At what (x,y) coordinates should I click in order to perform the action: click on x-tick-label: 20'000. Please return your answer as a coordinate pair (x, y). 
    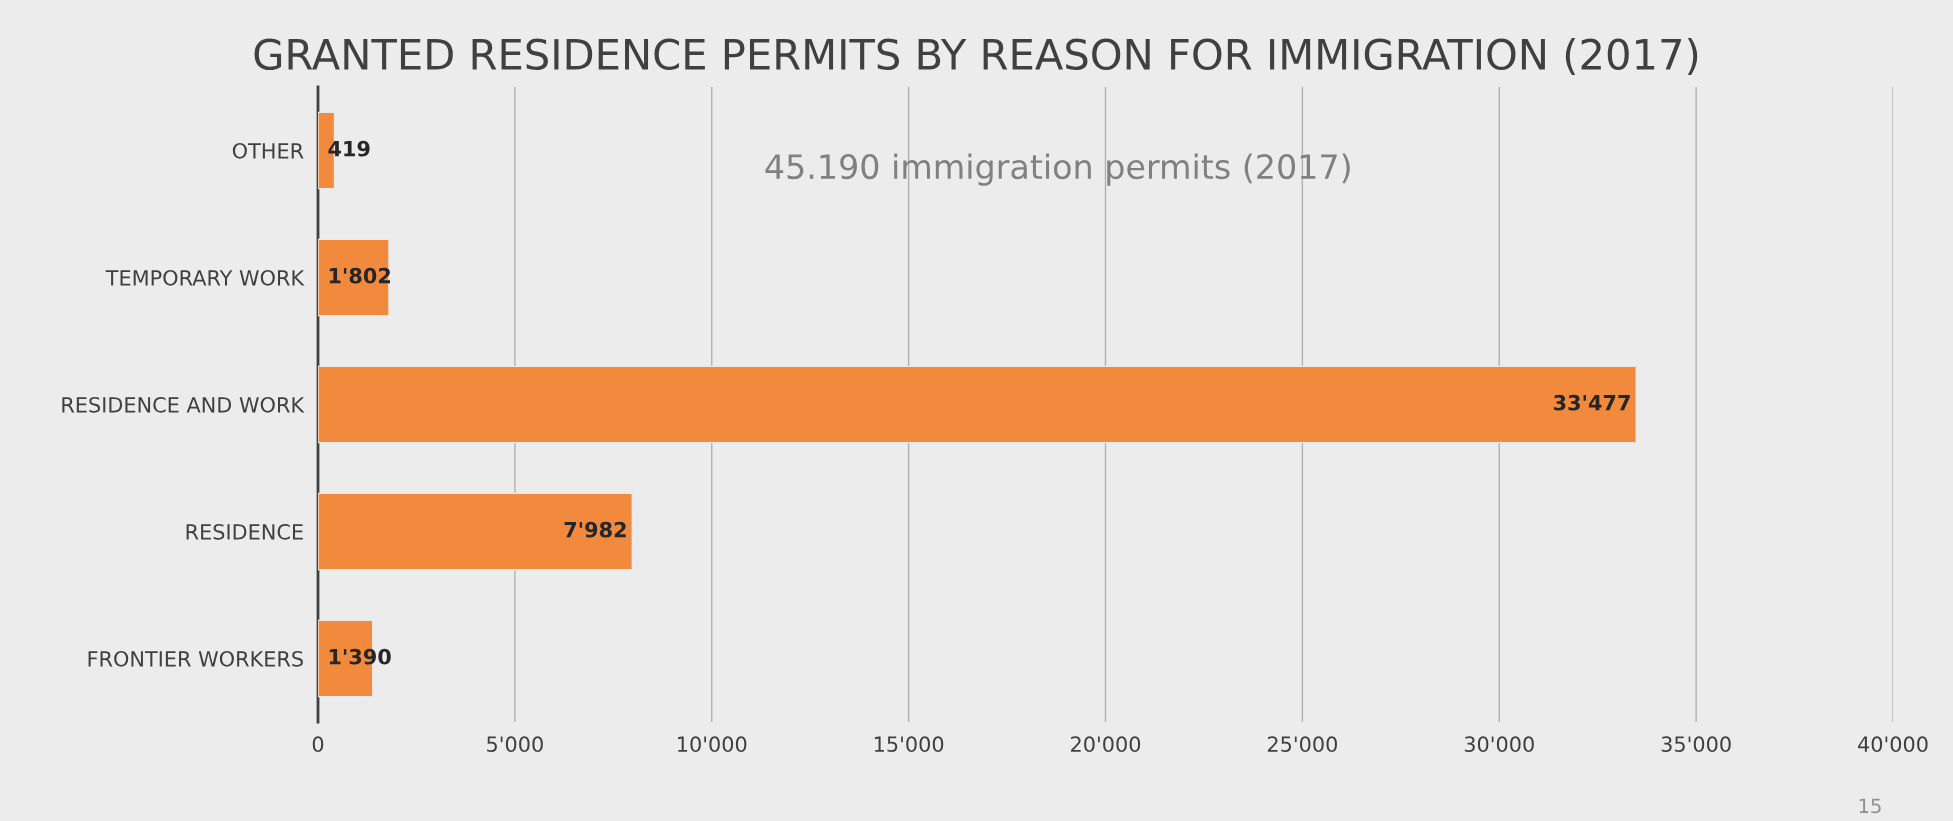
    Looking at the image, I should click on (1106, 744).